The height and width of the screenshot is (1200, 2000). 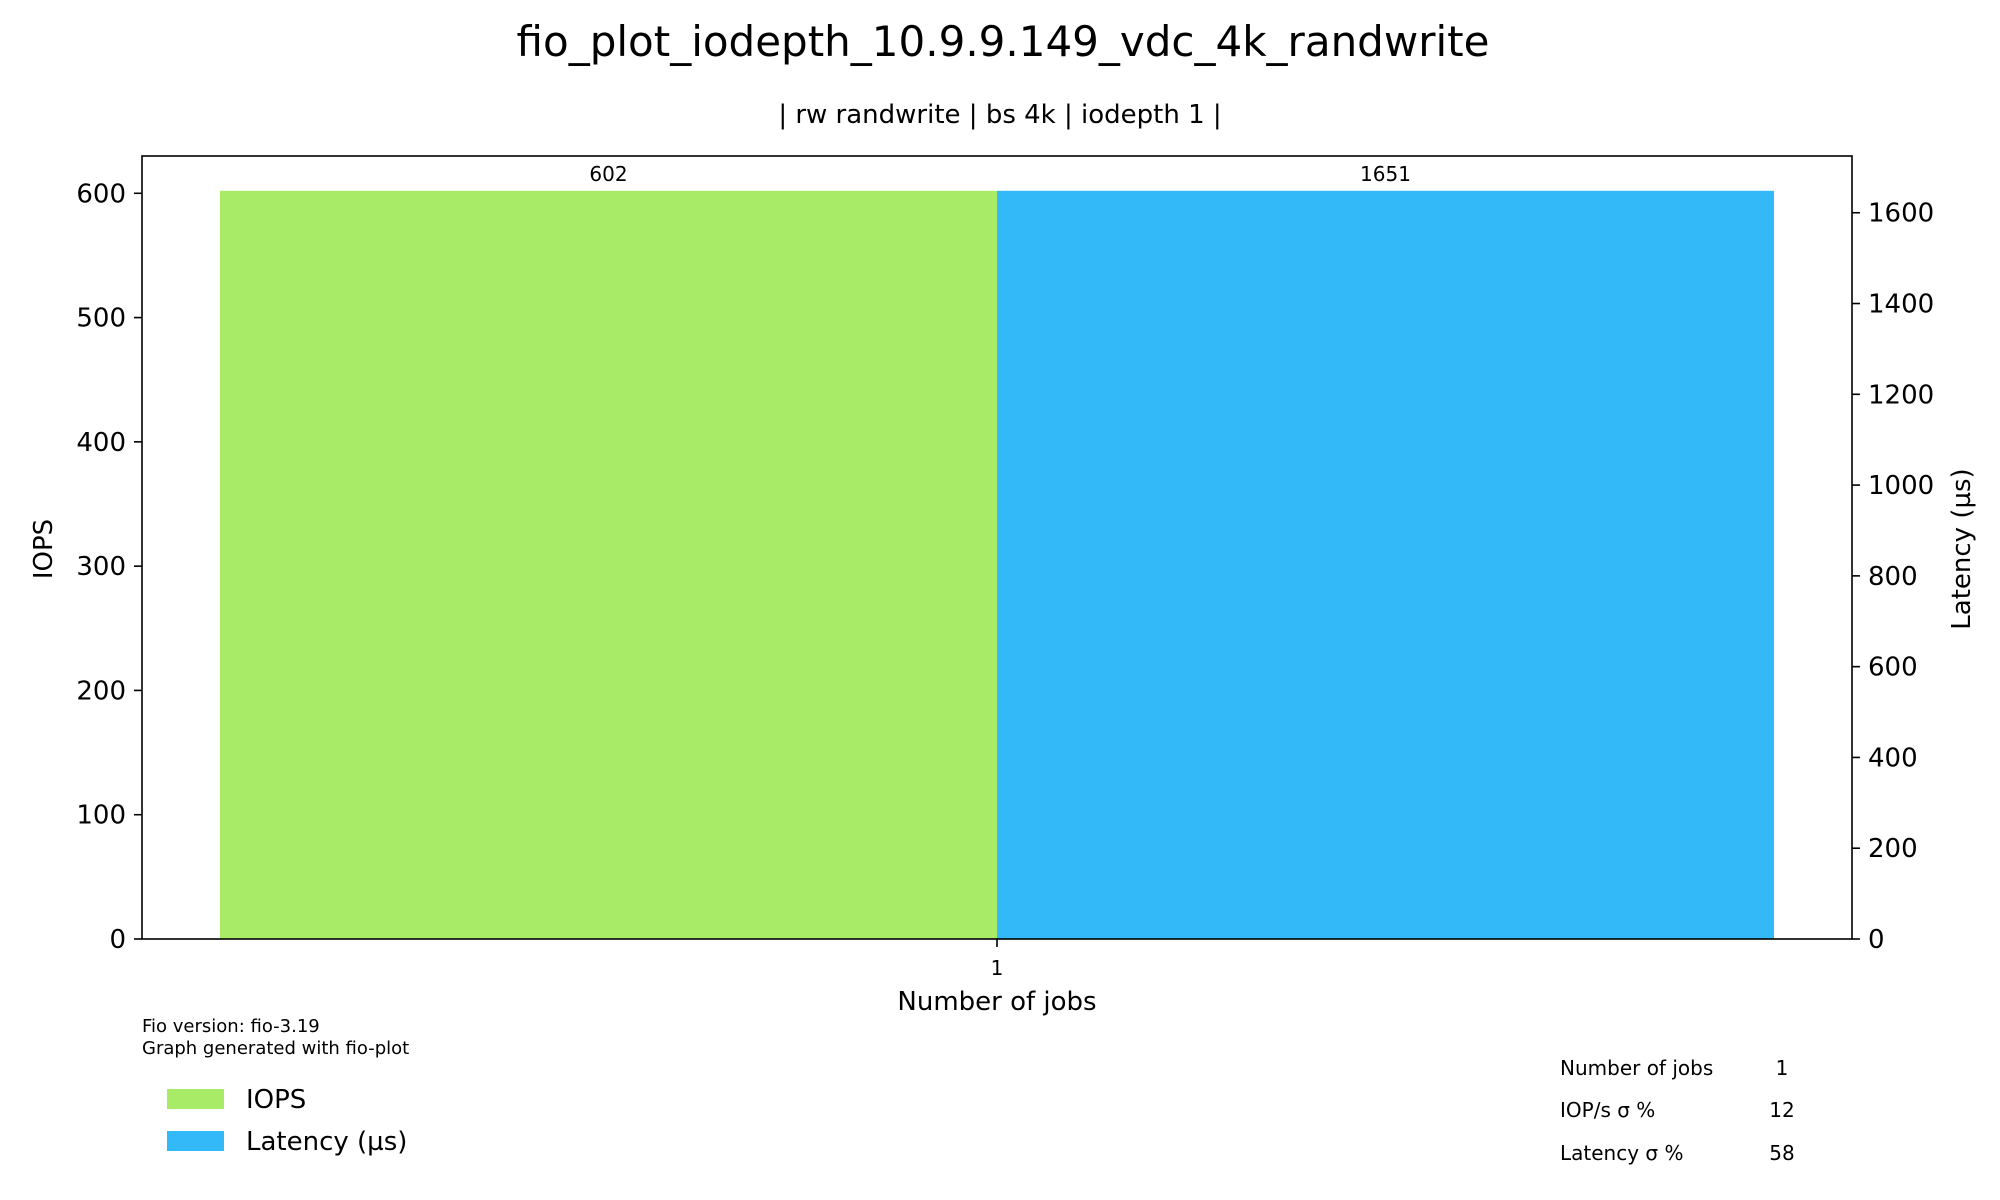 I want to click on footnote-generator: Graph generated with fio-plot, so click(x=275, y=1048).